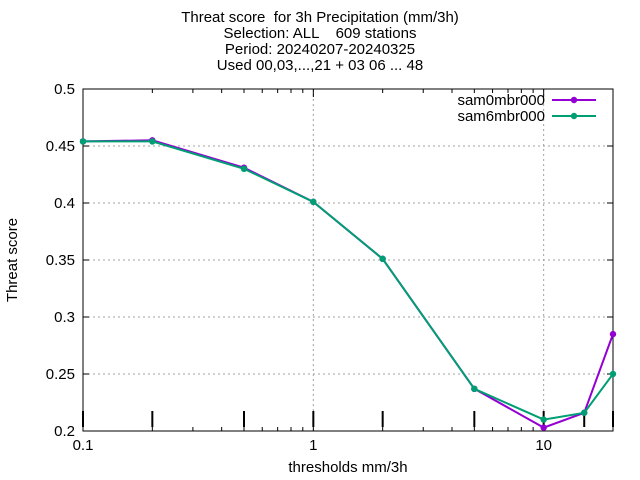  I want to click on y-tick-label: 0.4, so click(64, 203).